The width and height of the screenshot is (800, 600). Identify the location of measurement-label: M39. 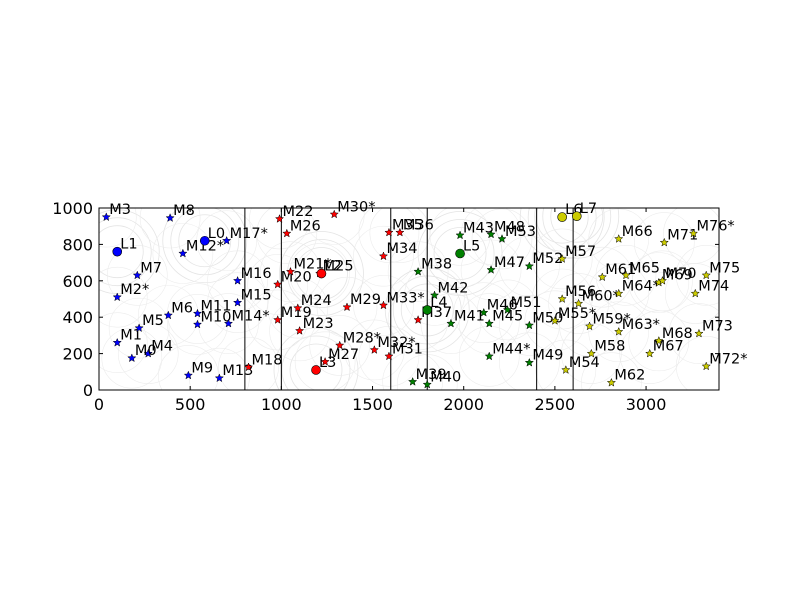
(431, 375).